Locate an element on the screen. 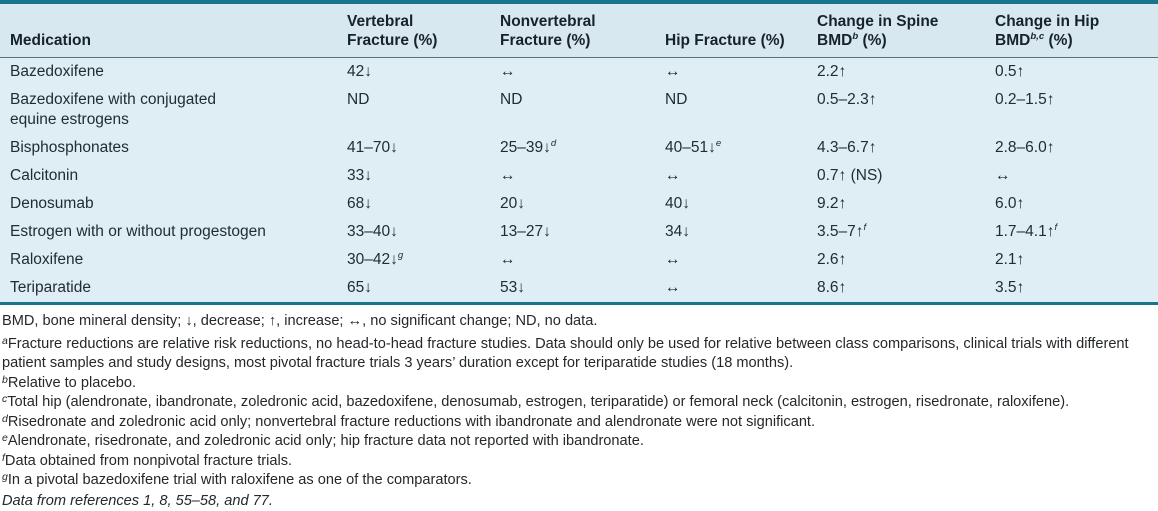 The image size is (1158, 511). value-cell: 25–39↓d is located at coordinates (582, 148).